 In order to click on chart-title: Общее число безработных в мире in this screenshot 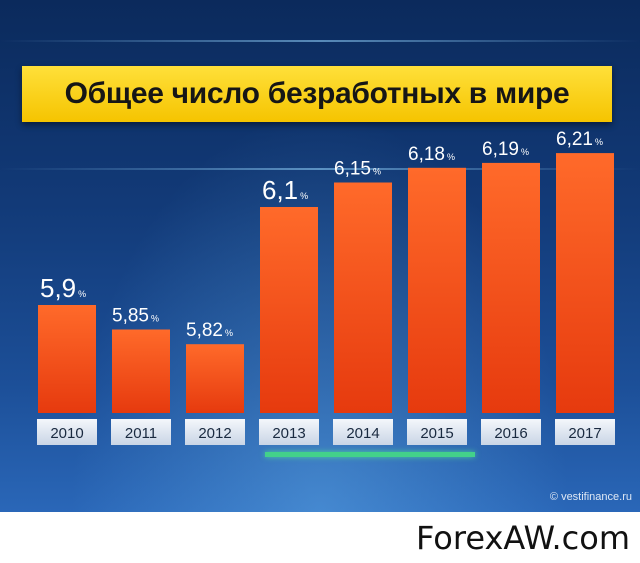, I will do `click(317, 93)`.